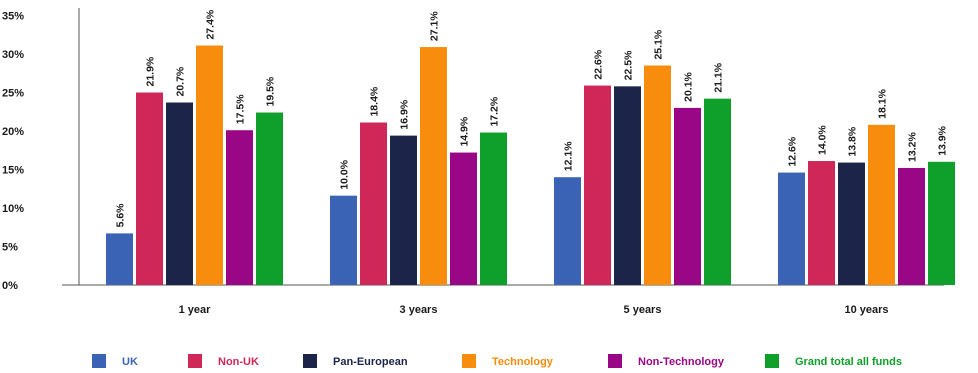 Image resolution: width=978 pixels, height=373 pixels. I want to click on category-label: 3 years, so click(419, 310).